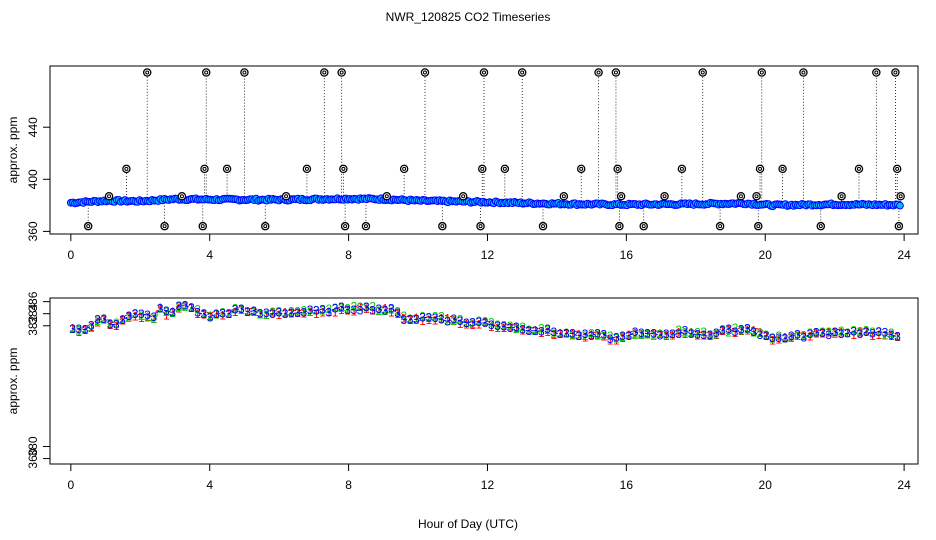 Image resolution: width=936 pixels, height=540 pixels. Describe the element at coordinates (33, 325) in the screenshot. I see `y-tick-label: 382` at that location.